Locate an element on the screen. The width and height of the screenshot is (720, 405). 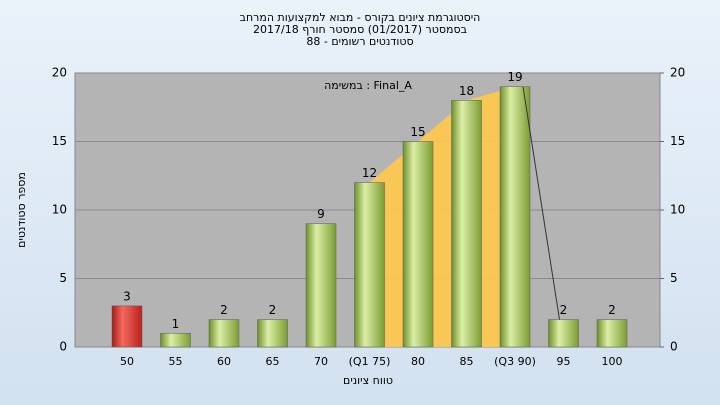
x-tick-label: 60 is located at coordinates (224, 361).